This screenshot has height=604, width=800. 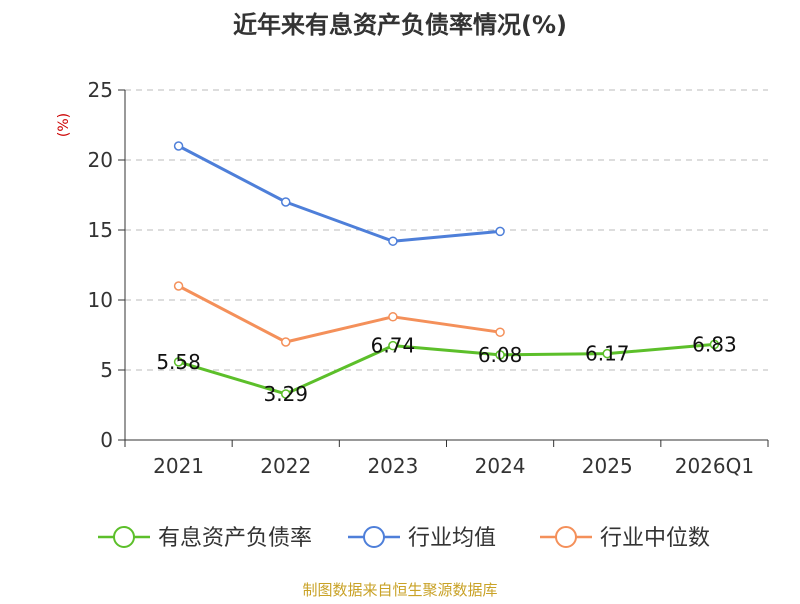 What do you see at coordinates (607, 466) in the screenshot?
I see `x-tick-label-2025: 2025` at bounding box center [607, 466].